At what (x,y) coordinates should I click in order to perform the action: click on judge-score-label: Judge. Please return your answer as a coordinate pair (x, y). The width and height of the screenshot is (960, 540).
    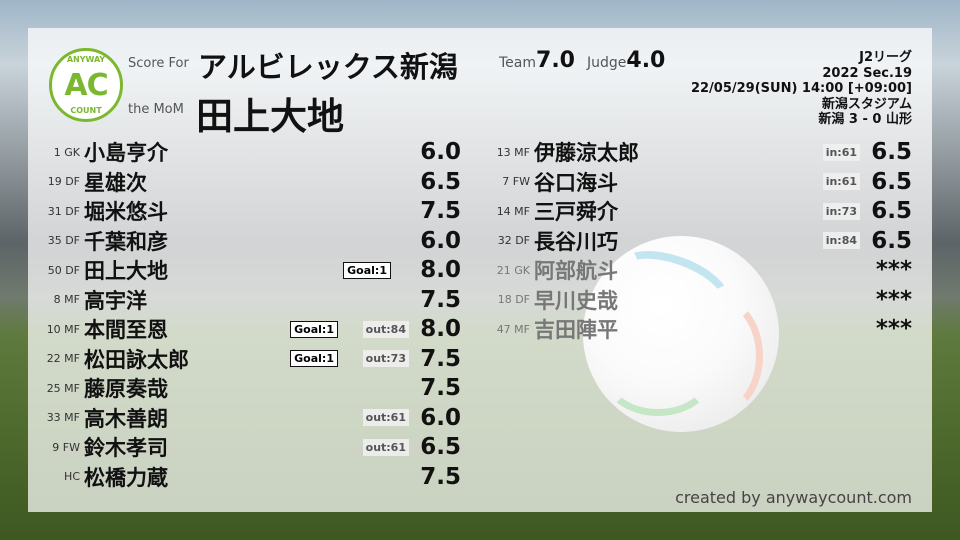
    Looking at the image, I should click on (607, 63).